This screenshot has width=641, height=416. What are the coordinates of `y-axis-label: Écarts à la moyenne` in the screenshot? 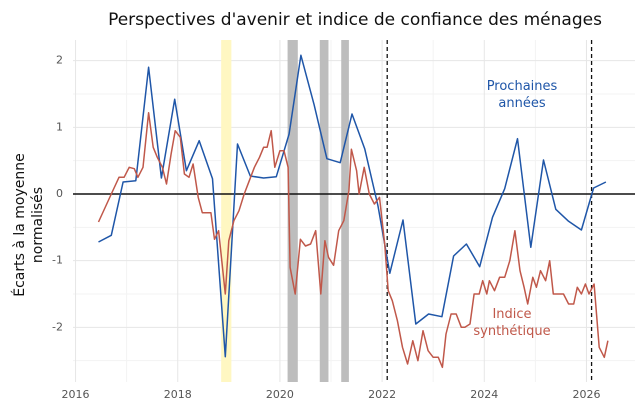 It's located at (19, 225).